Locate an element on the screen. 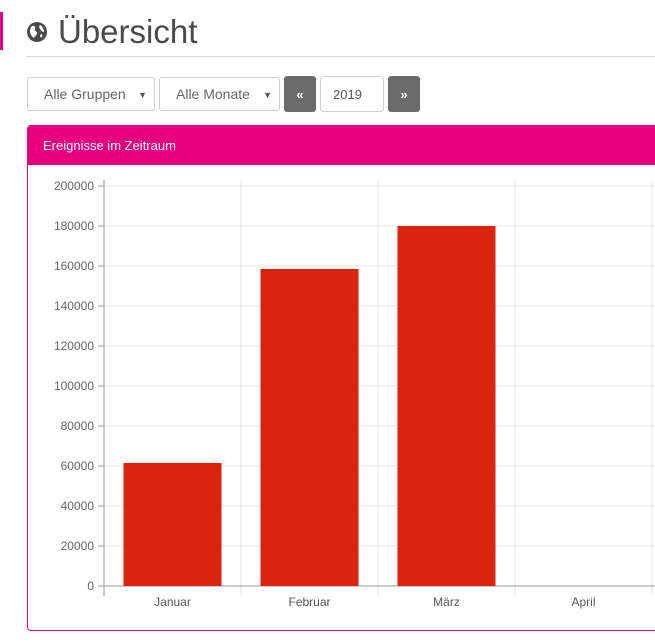  x-tick-label: Januar is located at coordinates (172, 602).